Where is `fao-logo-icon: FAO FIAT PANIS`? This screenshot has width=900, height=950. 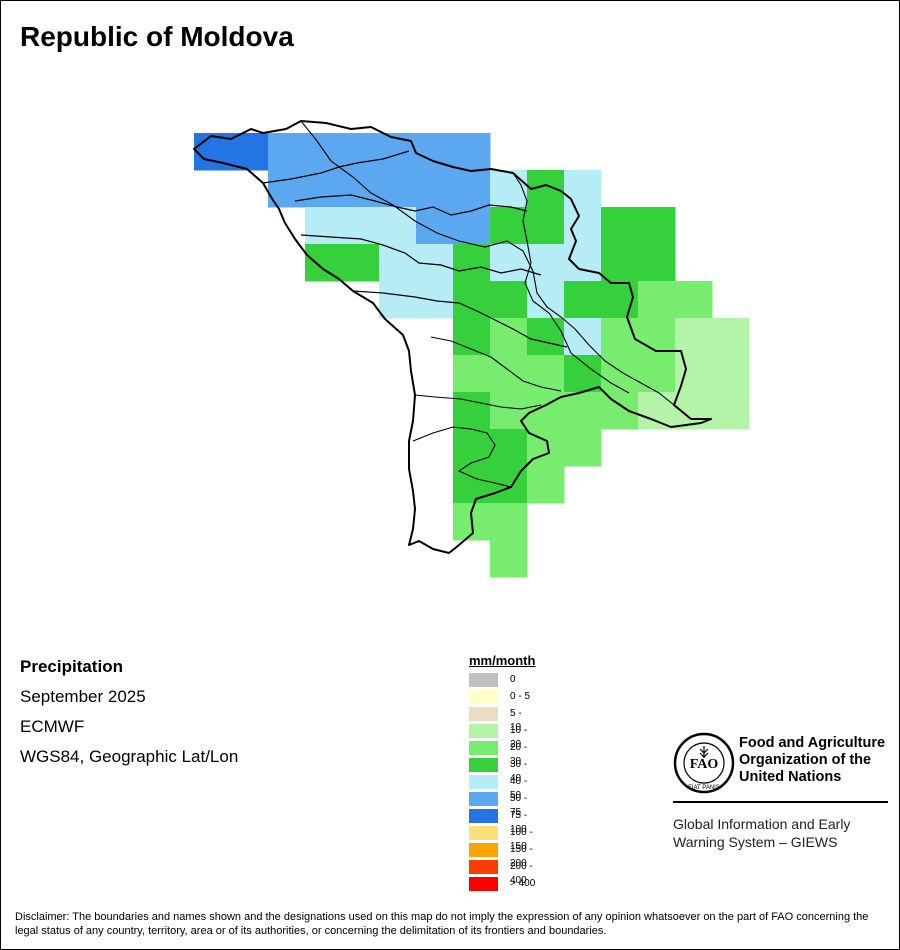
fao-logo-icon: FAO FIAT PANIS is located at coordinates (704, 763).